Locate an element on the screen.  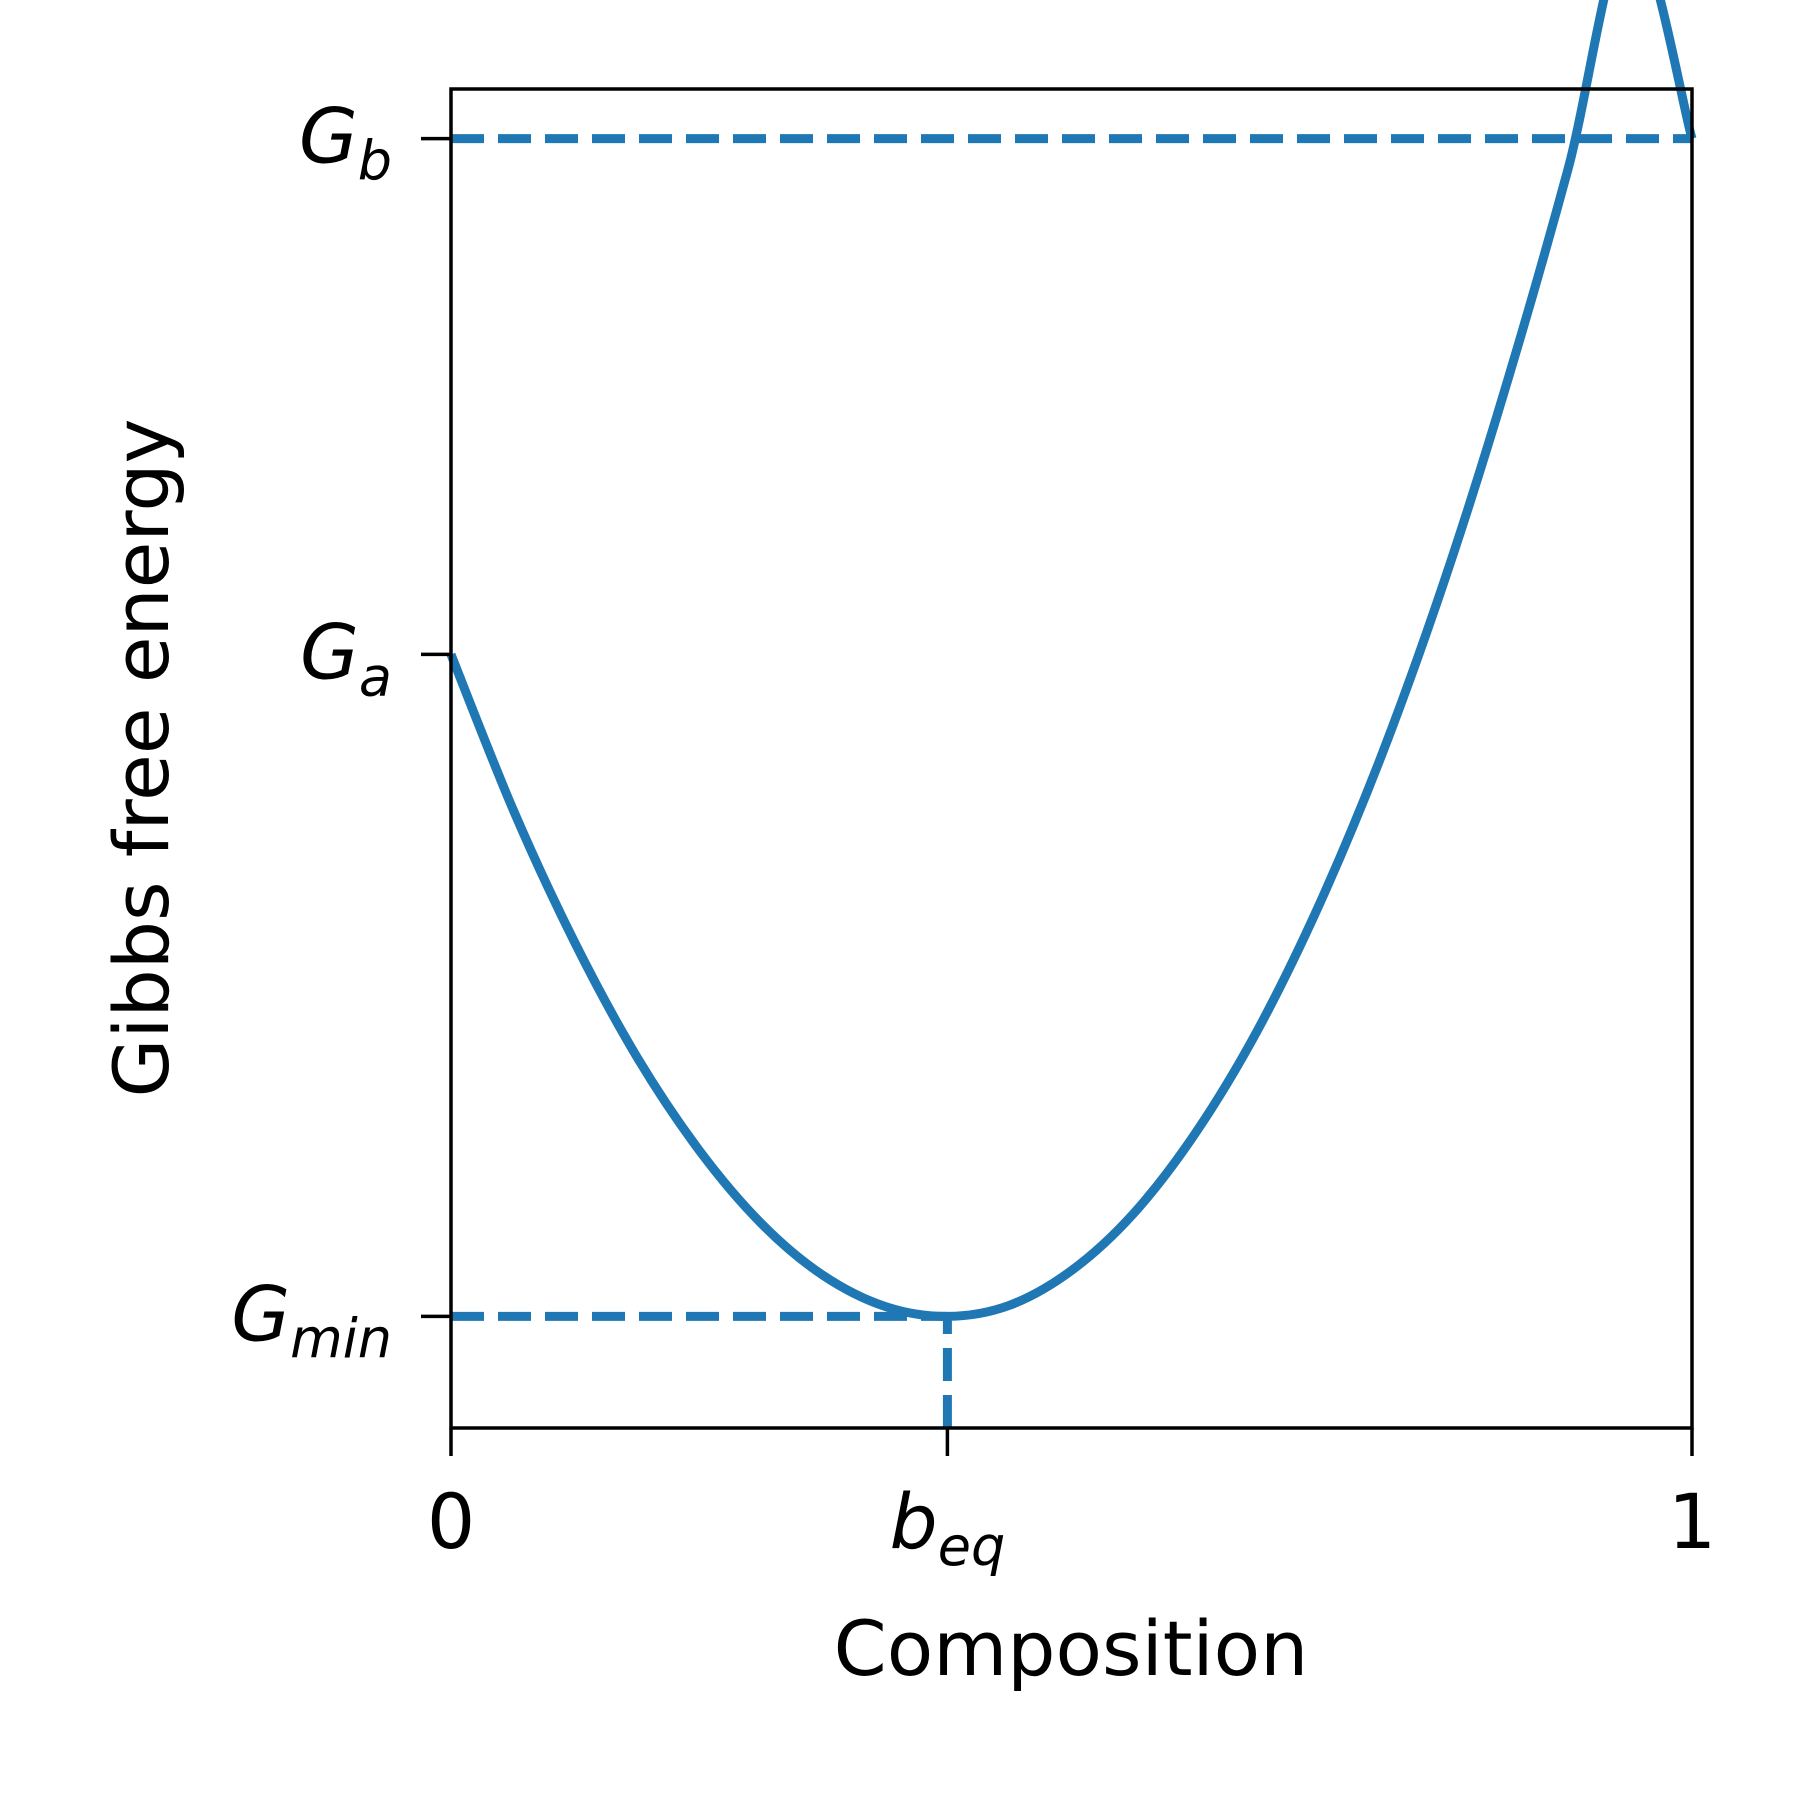
y-tick-label-1: Ga is located at coordinates (346, 657).